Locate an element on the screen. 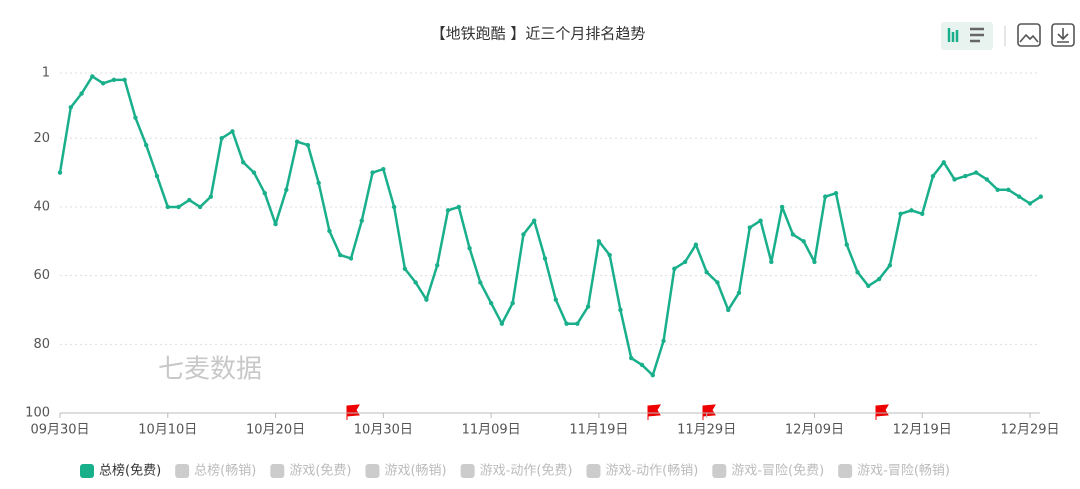  y-tick-label: 100 is located at coordinates (37, 413).